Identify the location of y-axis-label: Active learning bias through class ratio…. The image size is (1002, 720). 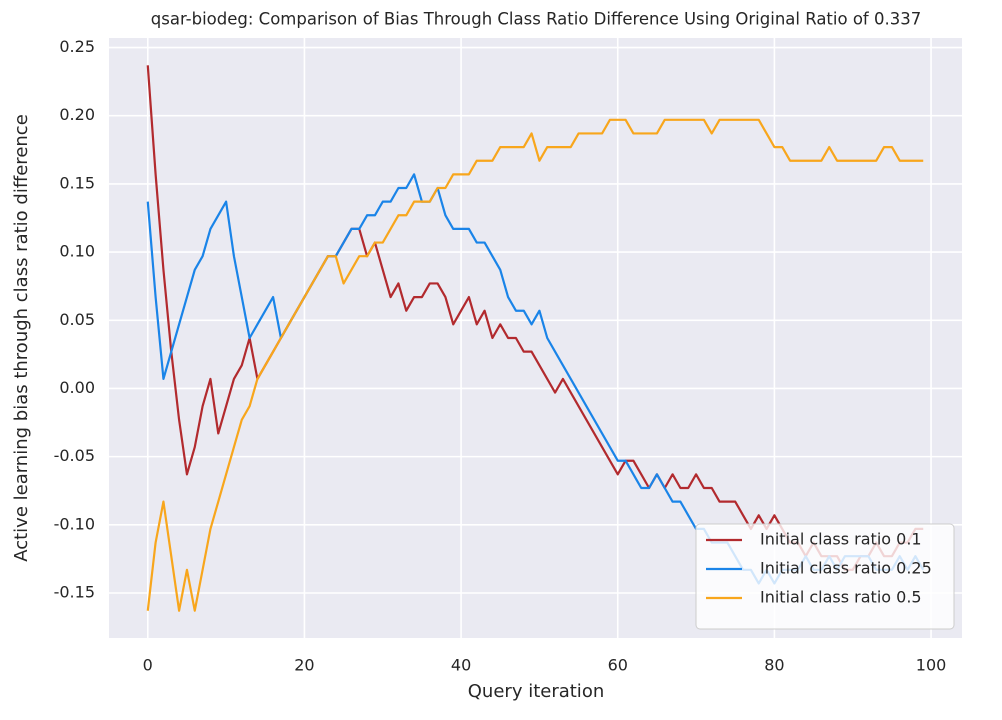
(21, 338).